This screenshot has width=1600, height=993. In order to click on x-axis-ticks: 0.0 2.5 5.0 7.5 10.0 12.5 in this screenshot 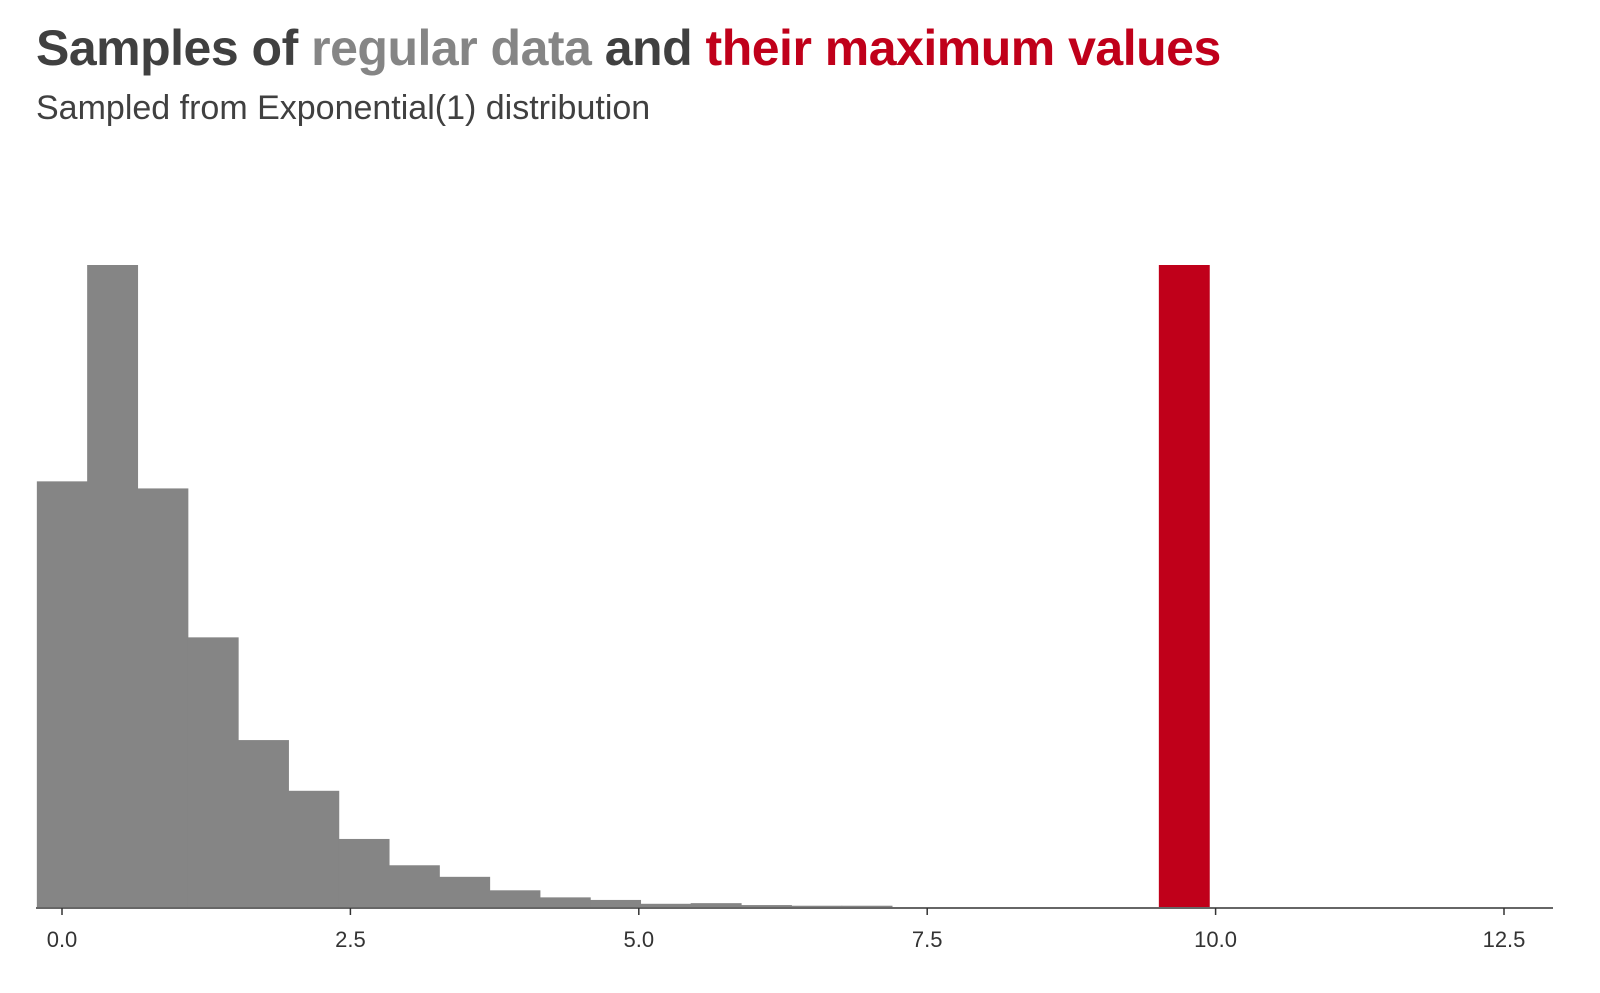, I will do `click(786, 930)`.